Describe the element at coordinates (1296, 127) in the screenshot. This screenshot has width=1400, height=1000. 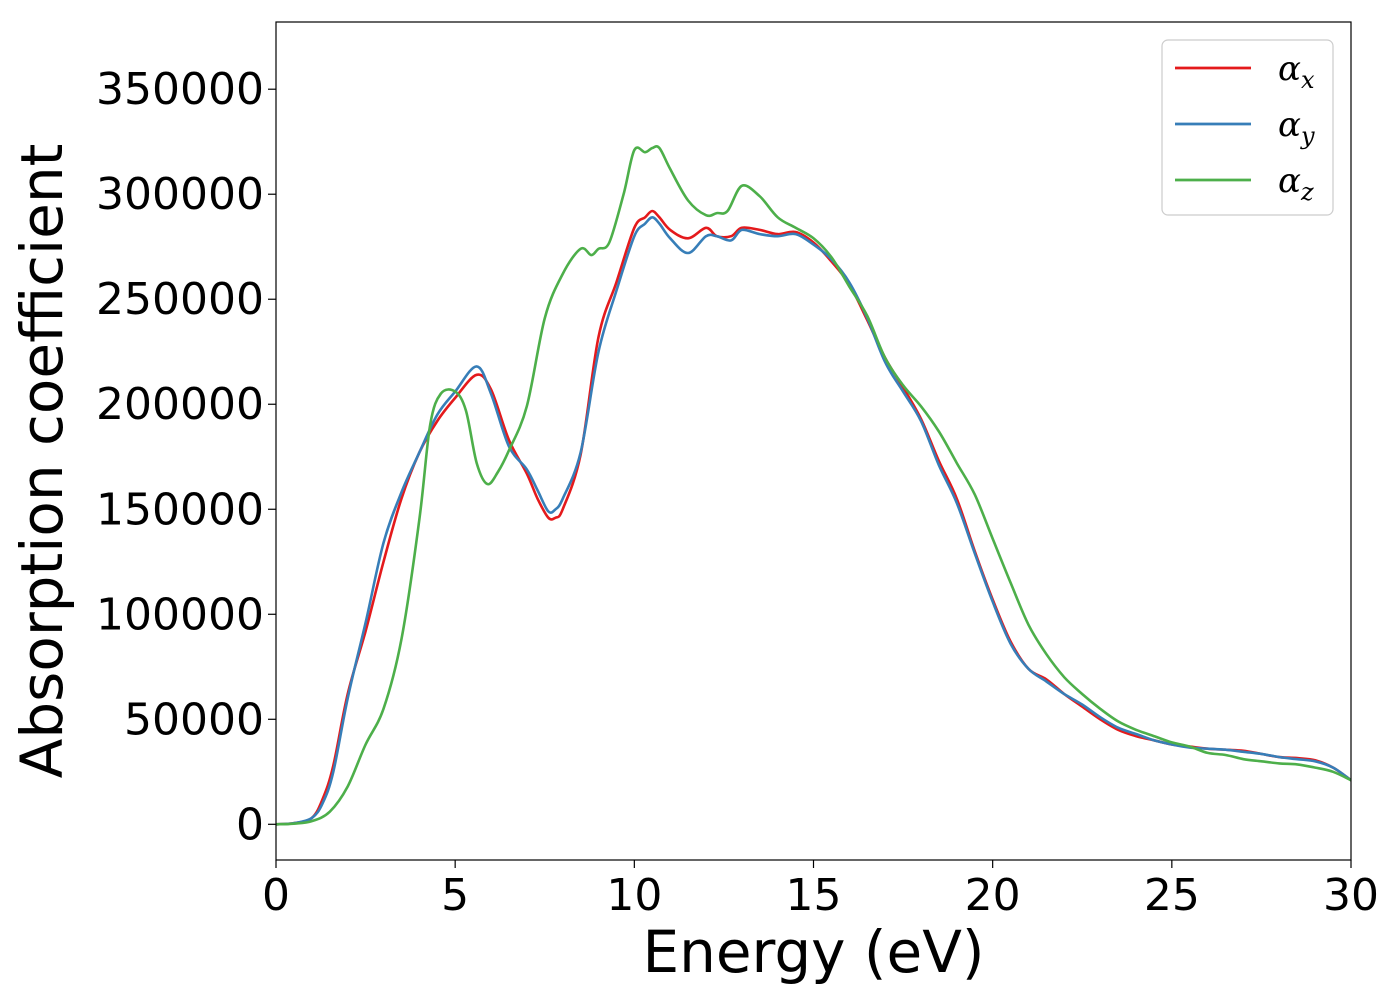
I see `legend-label-alpha-y: αy` at that location.